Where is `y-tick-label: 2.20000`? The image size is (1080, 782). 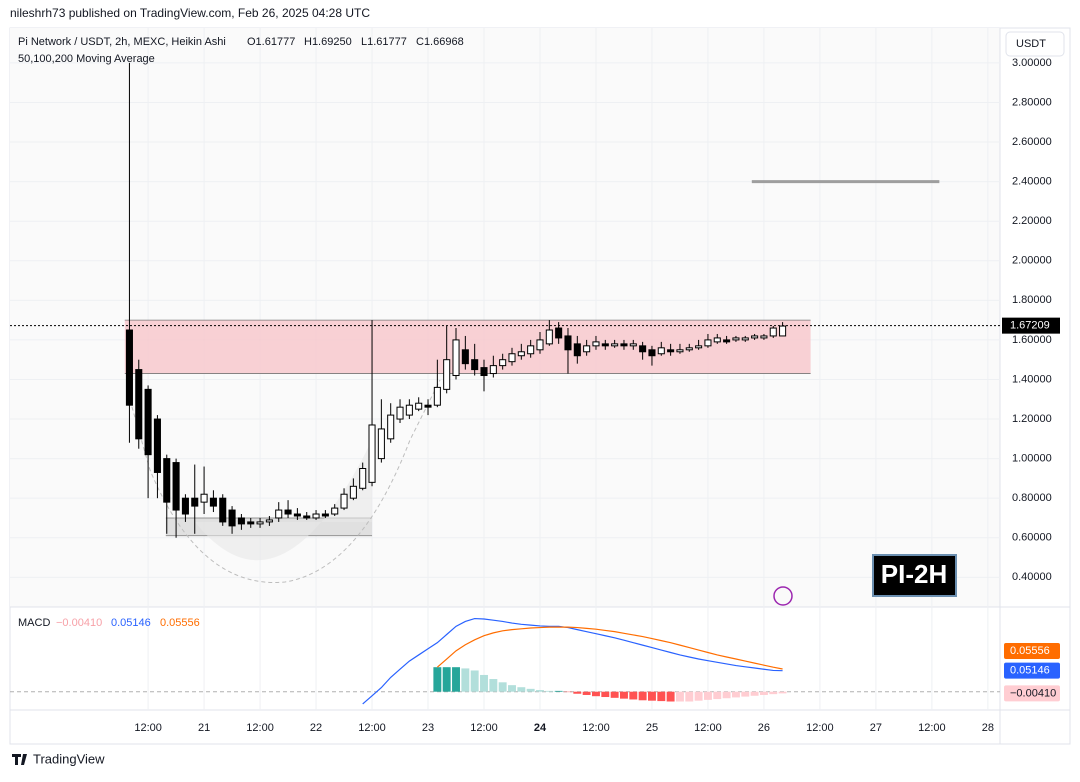 y-tick-label: 2.20000 is located at coordinates (1032, 221).